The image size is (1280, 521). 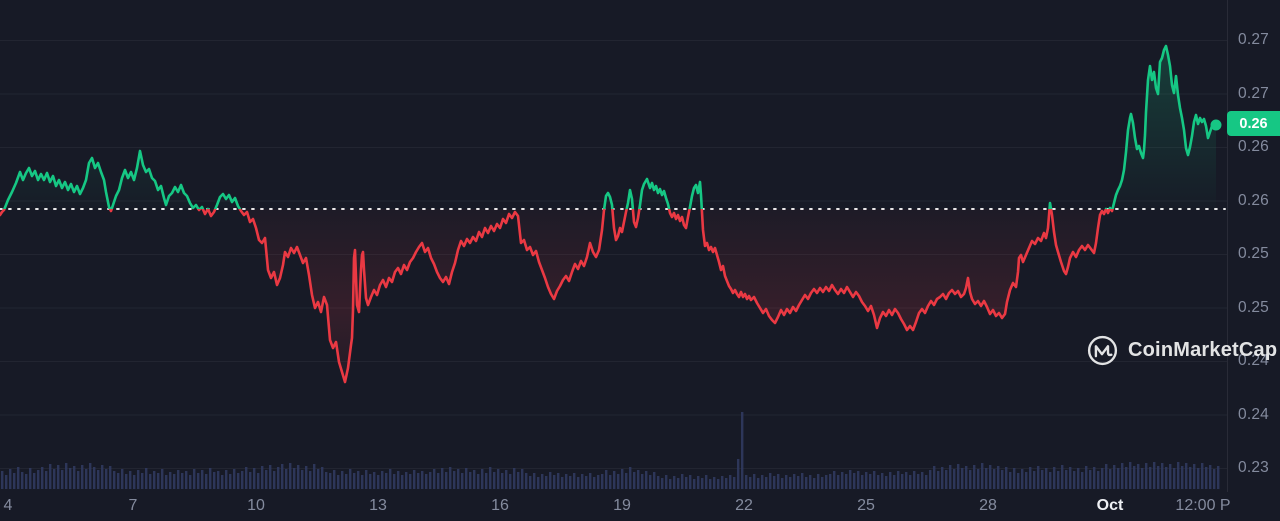 I want to click on x-axis-label: 13, so click(x=378, y=505).